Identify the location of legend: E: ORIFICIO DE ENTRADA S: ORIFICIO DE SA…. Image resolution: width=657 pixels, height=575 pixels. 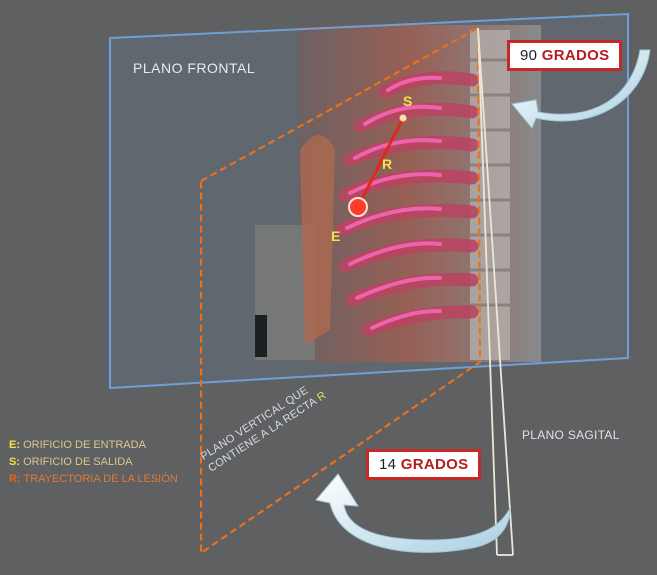
(93, 462).